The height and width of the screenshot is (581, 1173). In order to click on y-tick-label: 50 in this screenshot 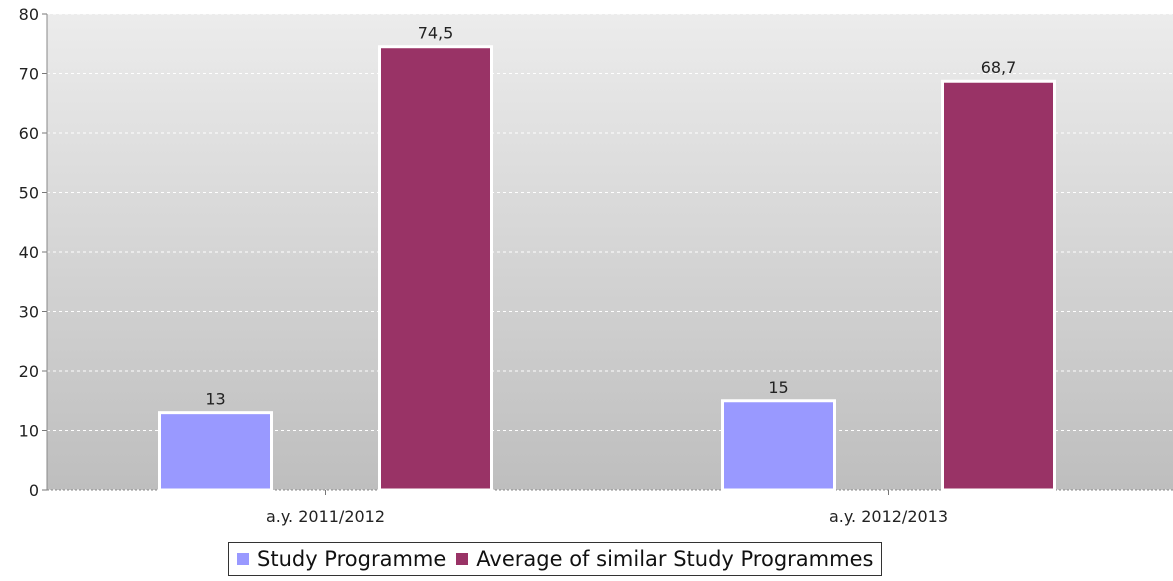, I will do `click(29, 193)`.